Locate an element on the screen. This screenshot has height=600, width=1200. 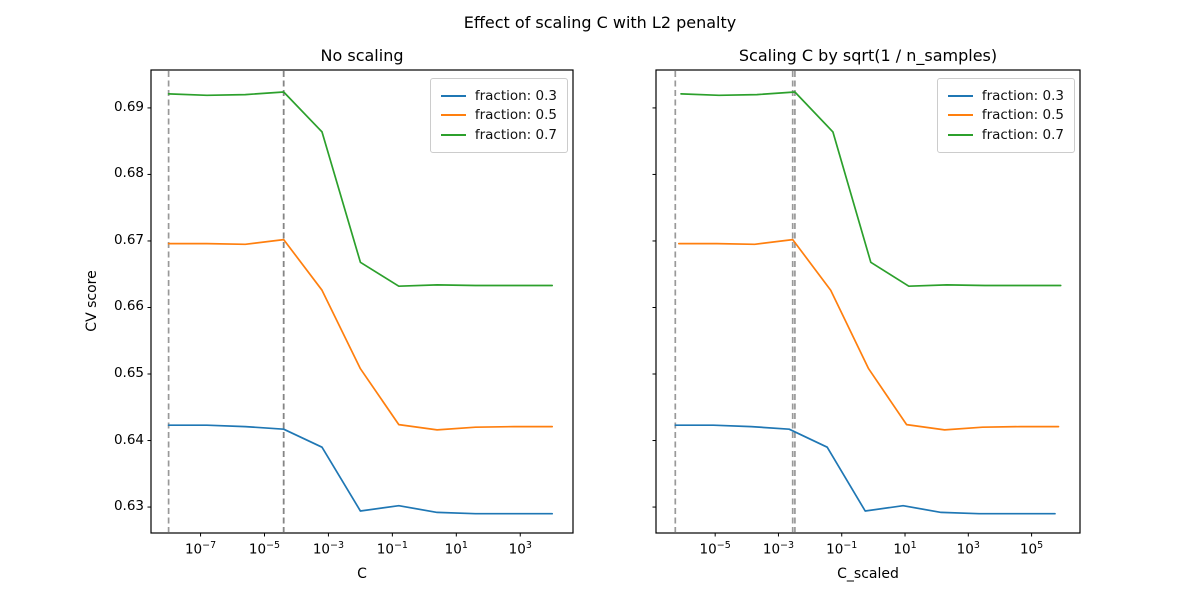
x-tick-label-b: 10⁻¹ is located at coordinates (842, 549).